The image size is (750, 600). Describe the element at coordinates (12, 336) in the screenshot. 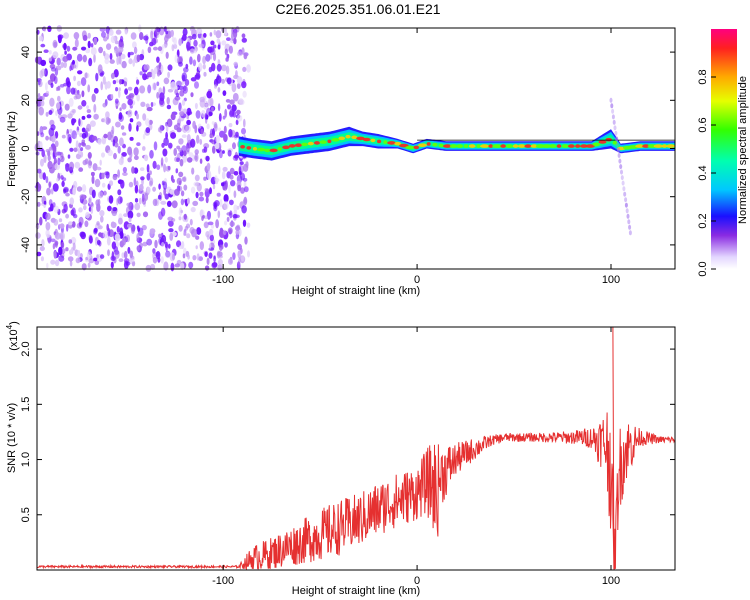

I see `snr-scale: (x104)` at that location.